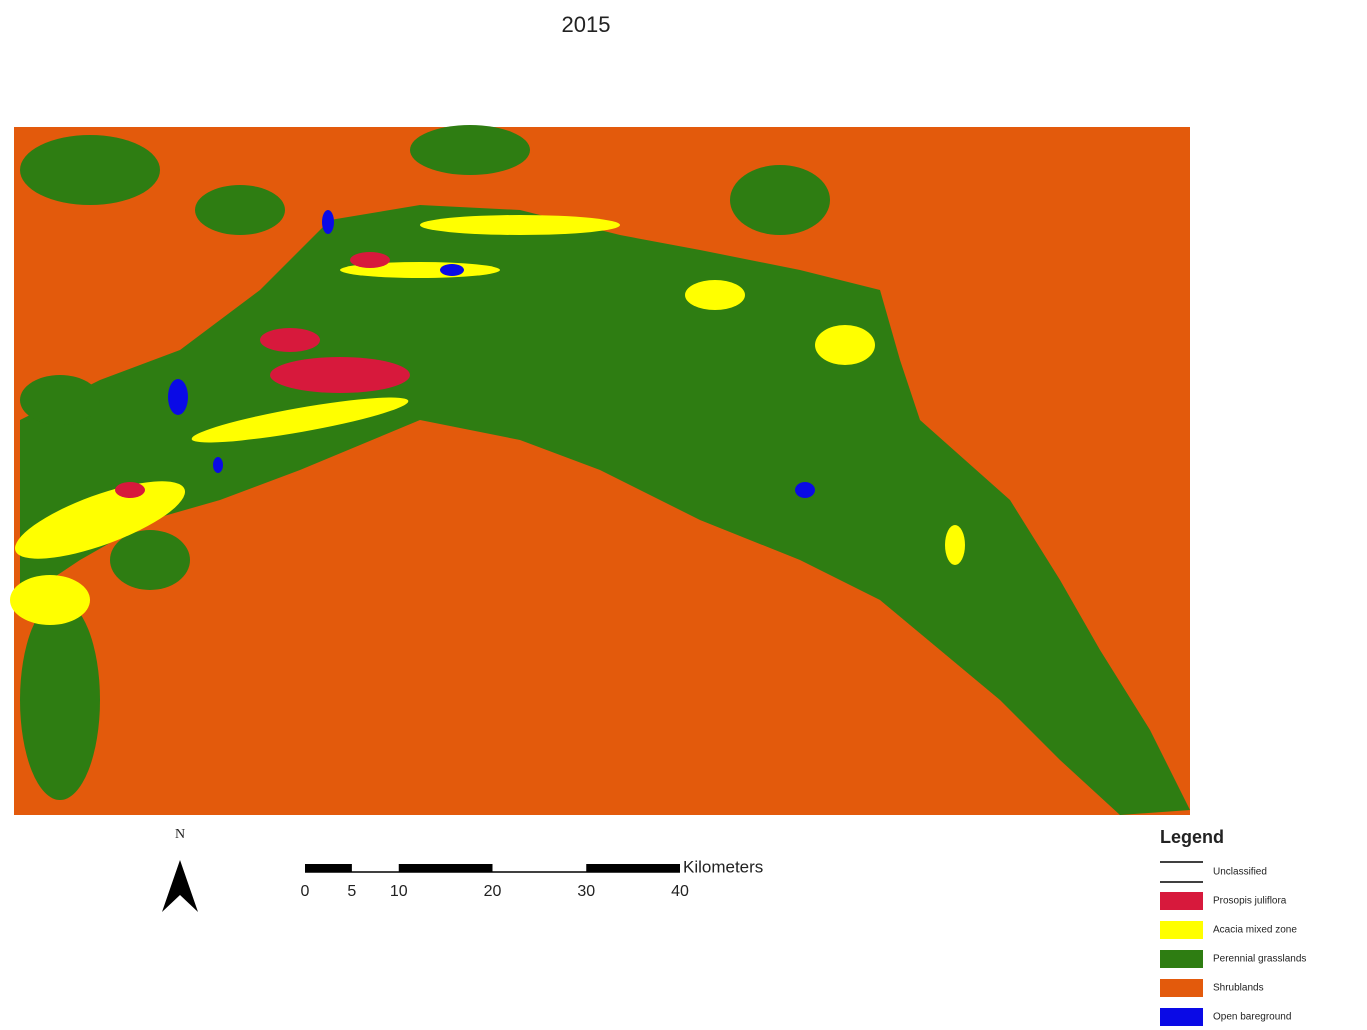 The image size is (1367, 1030). Describe the element at coordinates (305, 891) in the screenshot. I see `scale-tick-label: 0` at that location.